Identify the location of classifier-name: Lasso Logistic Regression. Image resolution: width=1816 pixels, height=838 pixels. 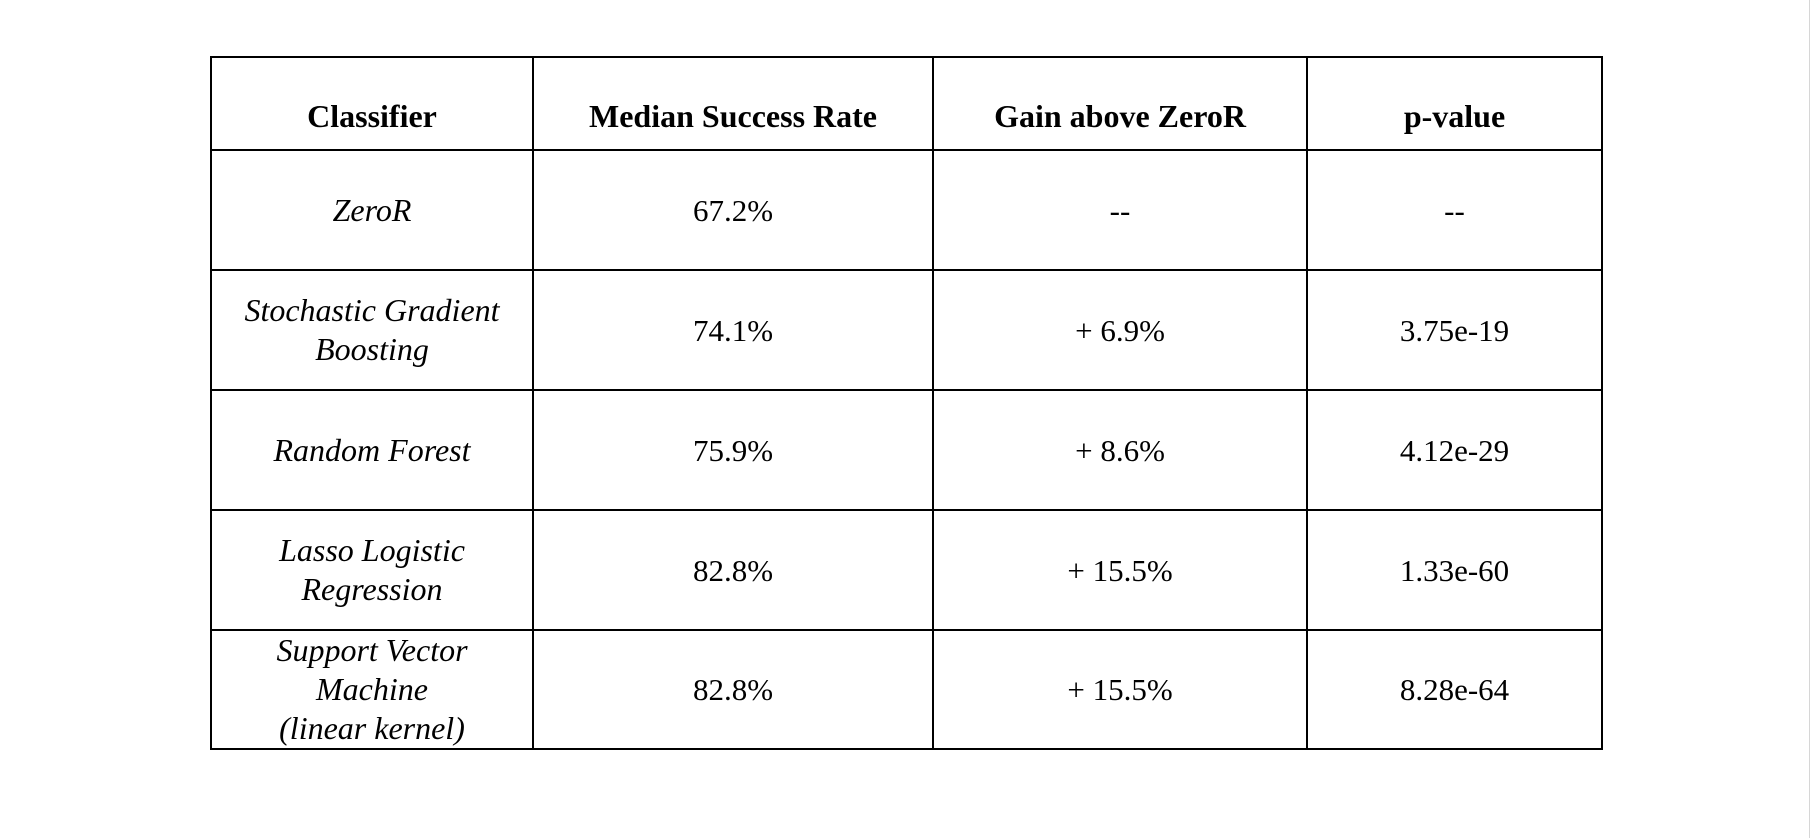
(372, 569).